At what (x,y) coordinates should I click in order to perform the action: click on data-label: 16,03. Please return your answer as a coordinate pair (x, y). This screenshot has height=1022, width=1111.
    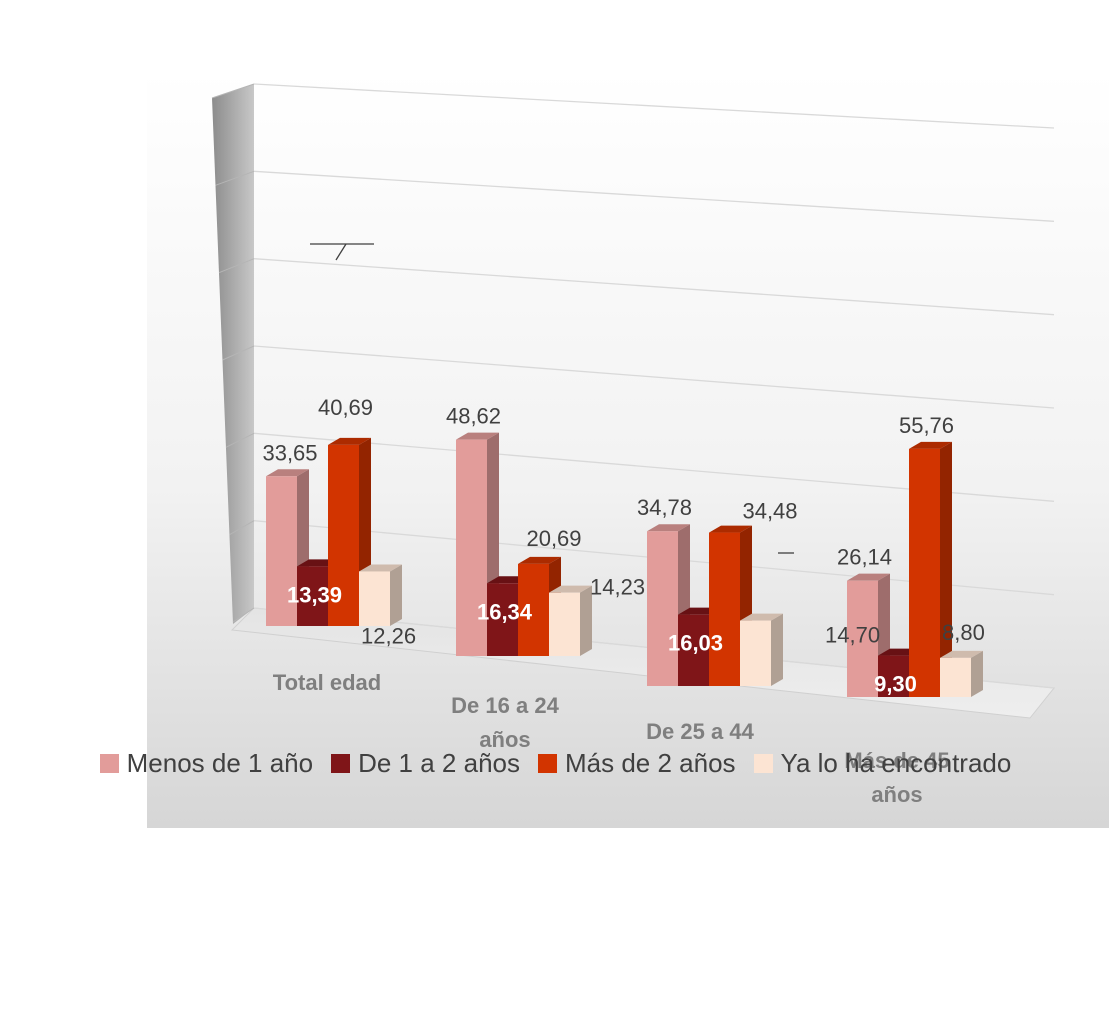
    Looking at the image, I should click on (695, 643).